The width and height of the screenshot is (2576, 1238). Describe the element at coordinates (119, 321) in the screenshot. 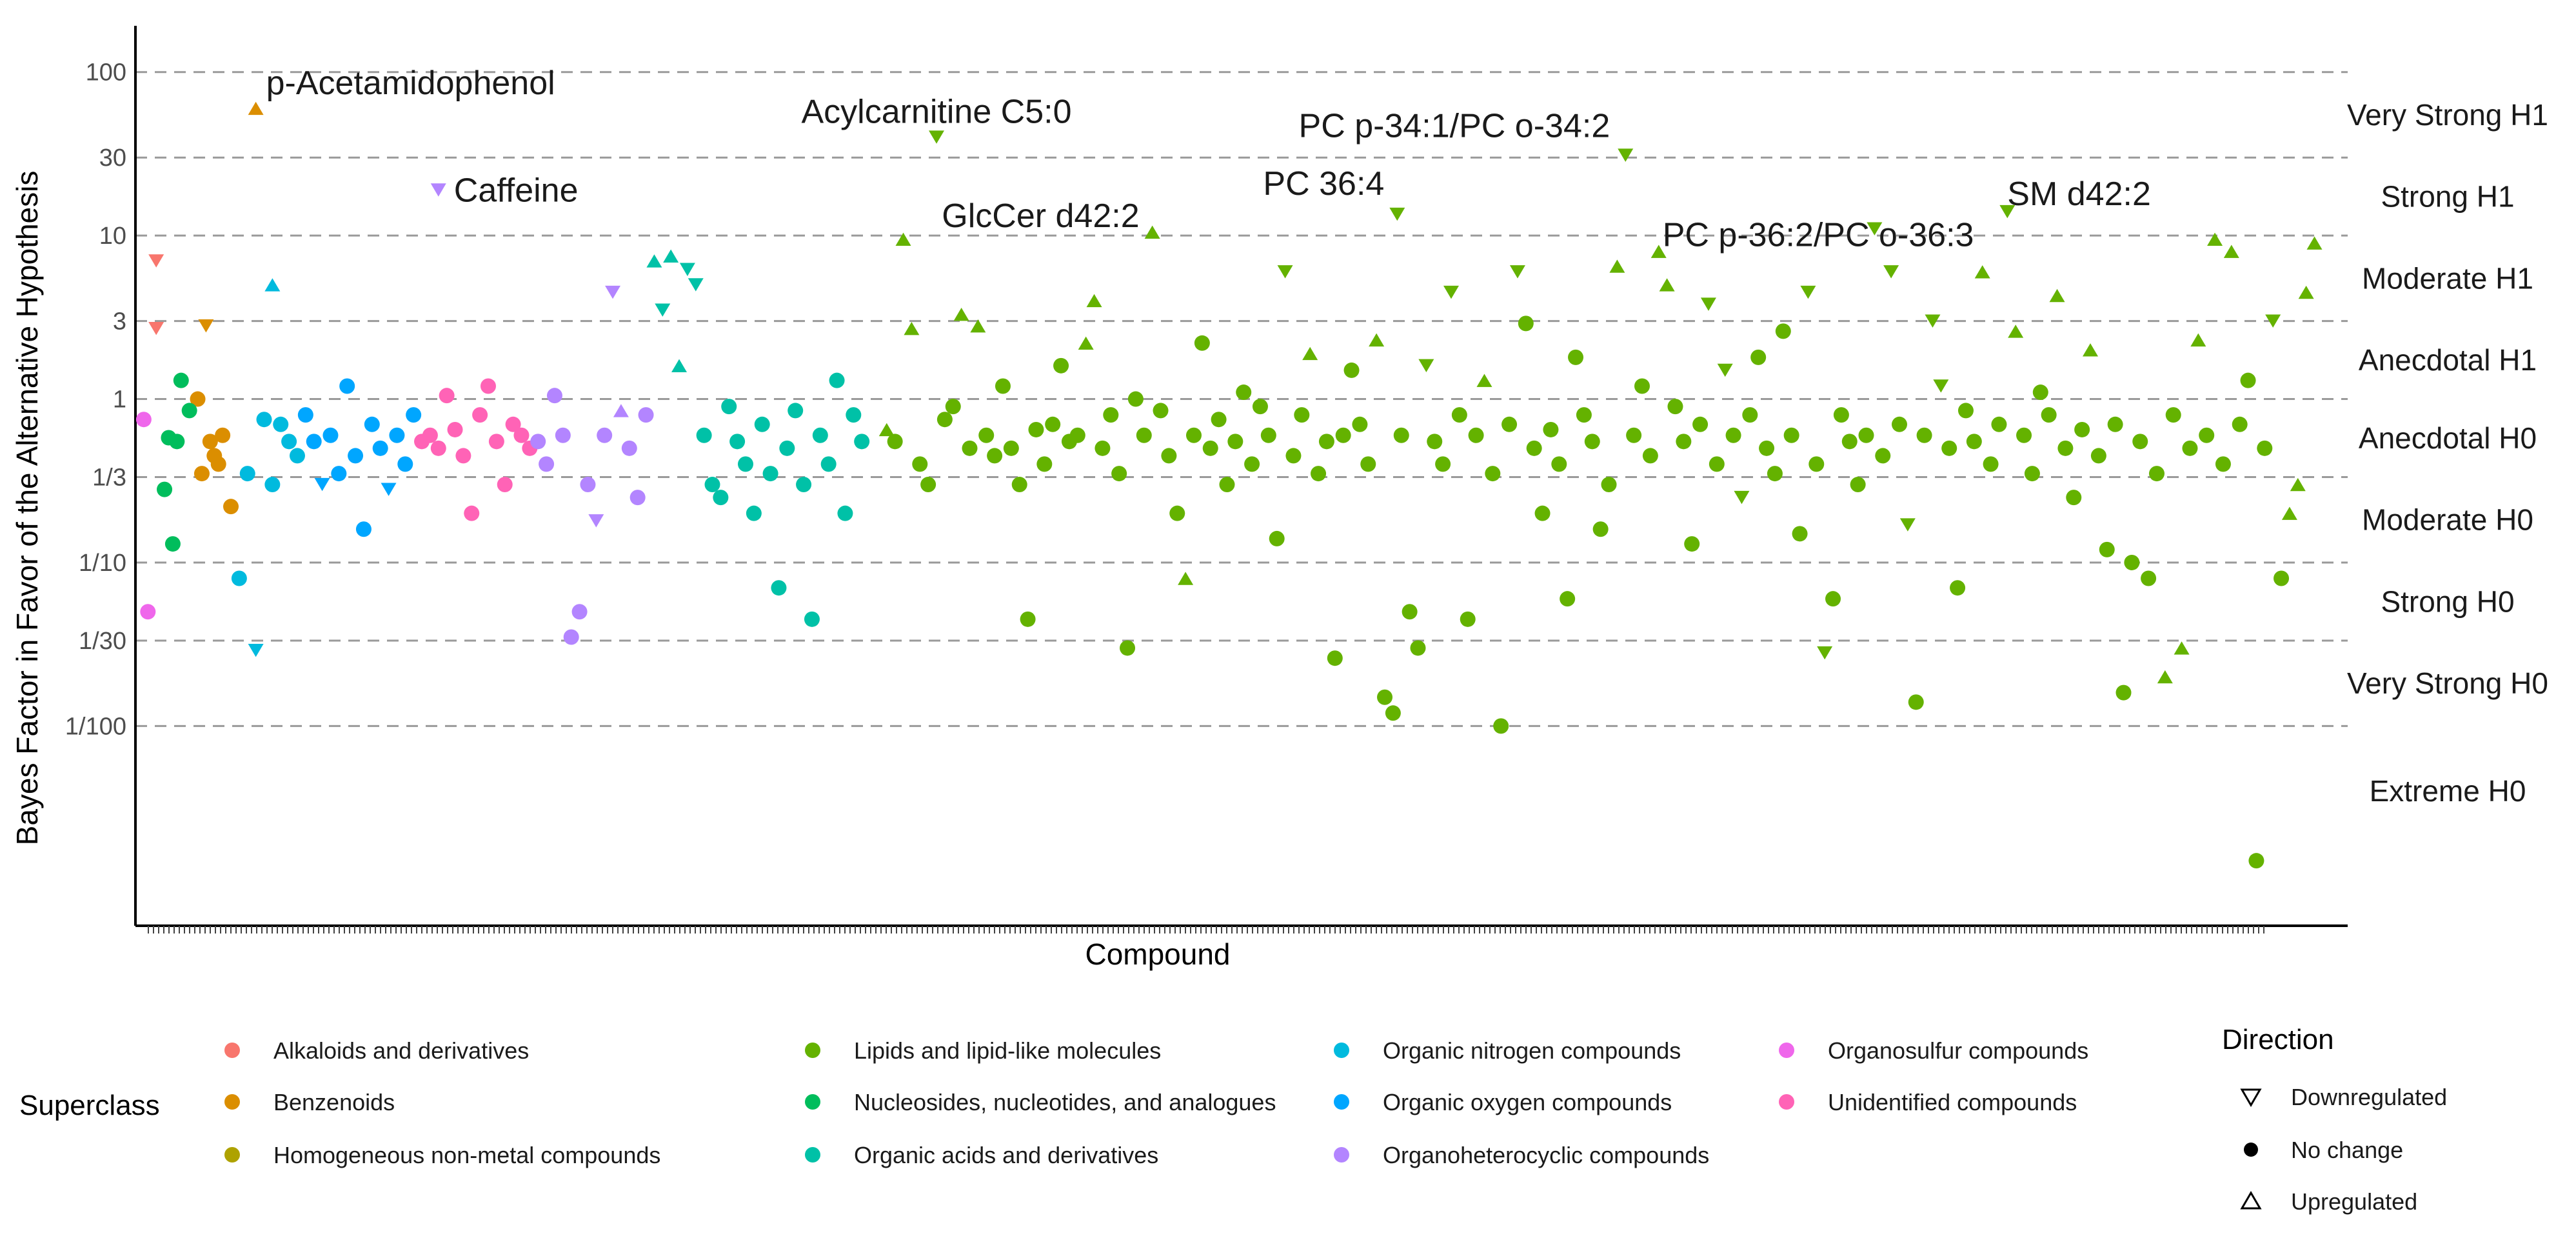

I see `y-tick-label: 3` at that location.